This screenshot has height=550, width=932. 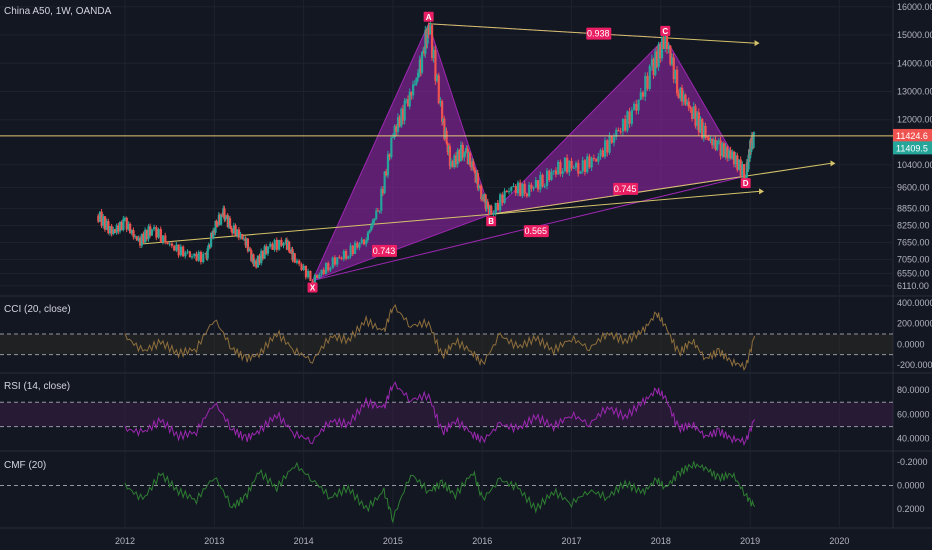 I want to click on time-tick-label: 2014, so click(x=304, y=541).